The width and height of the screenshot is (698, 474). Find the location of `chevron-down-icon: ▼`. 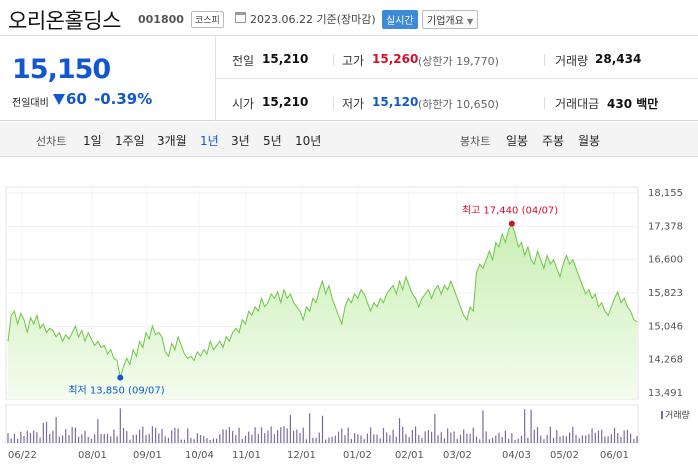

chevron-down-icon: ▼ is located at coordinates (470, 21).